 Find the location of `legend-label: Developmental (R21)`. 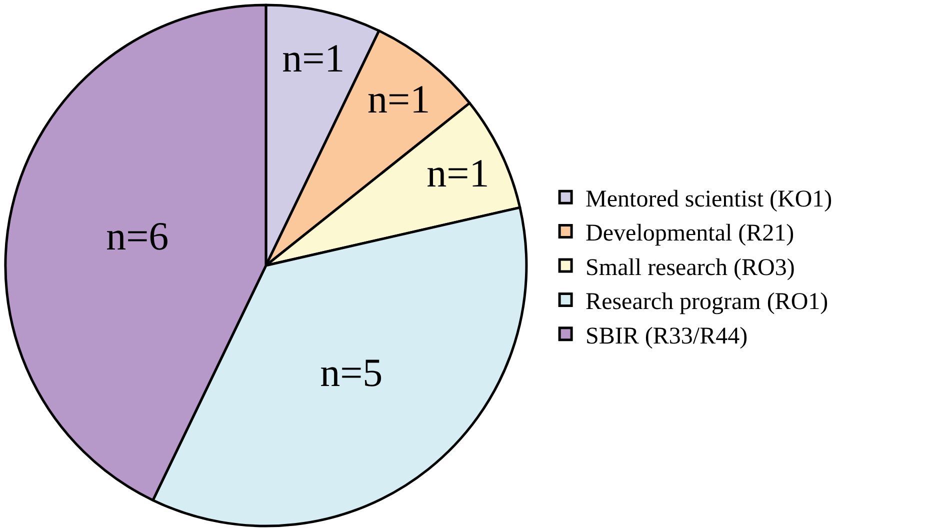

legend-label: Developmental (R21) is located at coordinates (690, 233).